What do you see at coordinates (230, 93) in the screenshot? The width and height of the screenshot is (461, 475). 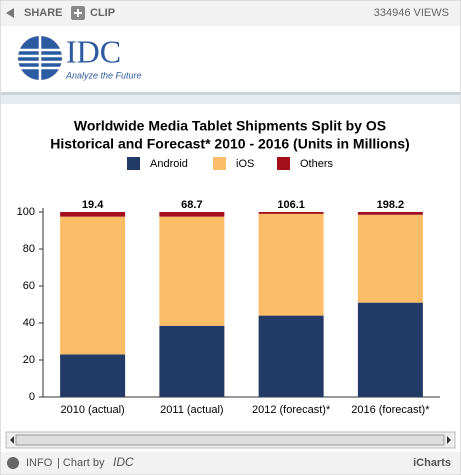 I see `divider-line` at bounding box center [230, 93].